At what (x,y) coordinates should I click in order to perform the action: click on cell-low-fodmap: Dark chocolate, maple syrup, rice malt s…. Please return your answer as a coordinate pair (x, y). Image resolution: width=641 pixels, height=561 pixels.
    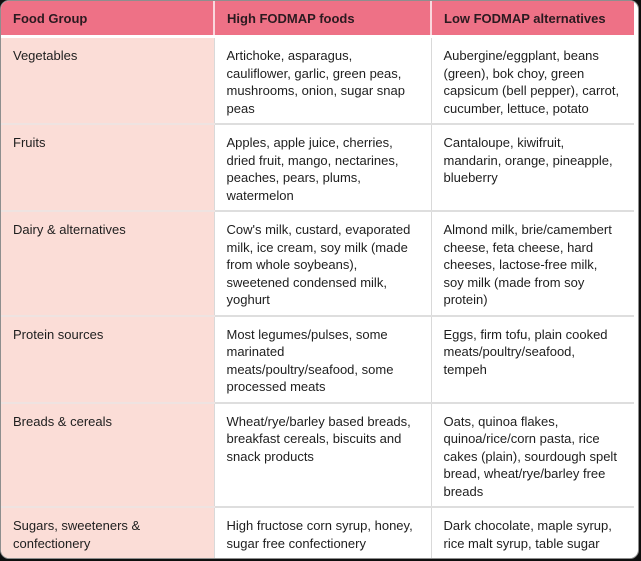
    Looking at the image, I should click on (532, 532).